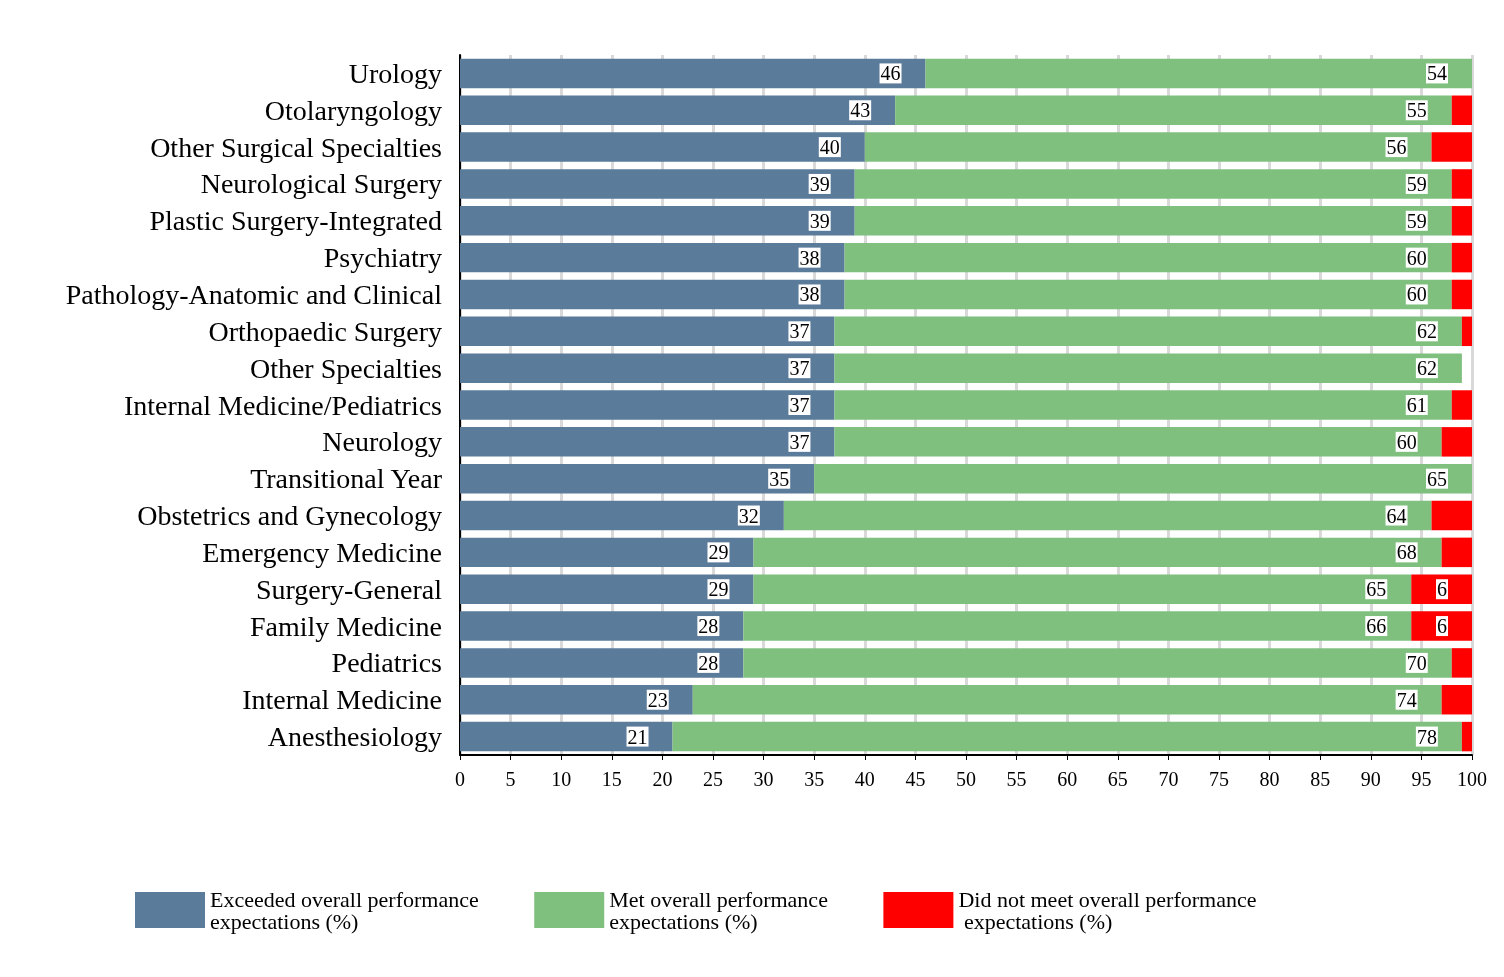 Image resolution: width=1504 pixels, height=977 pixels. Describe the element at coordinates (718, 589) in the screenshot. I see `data-label: 29` at that location.